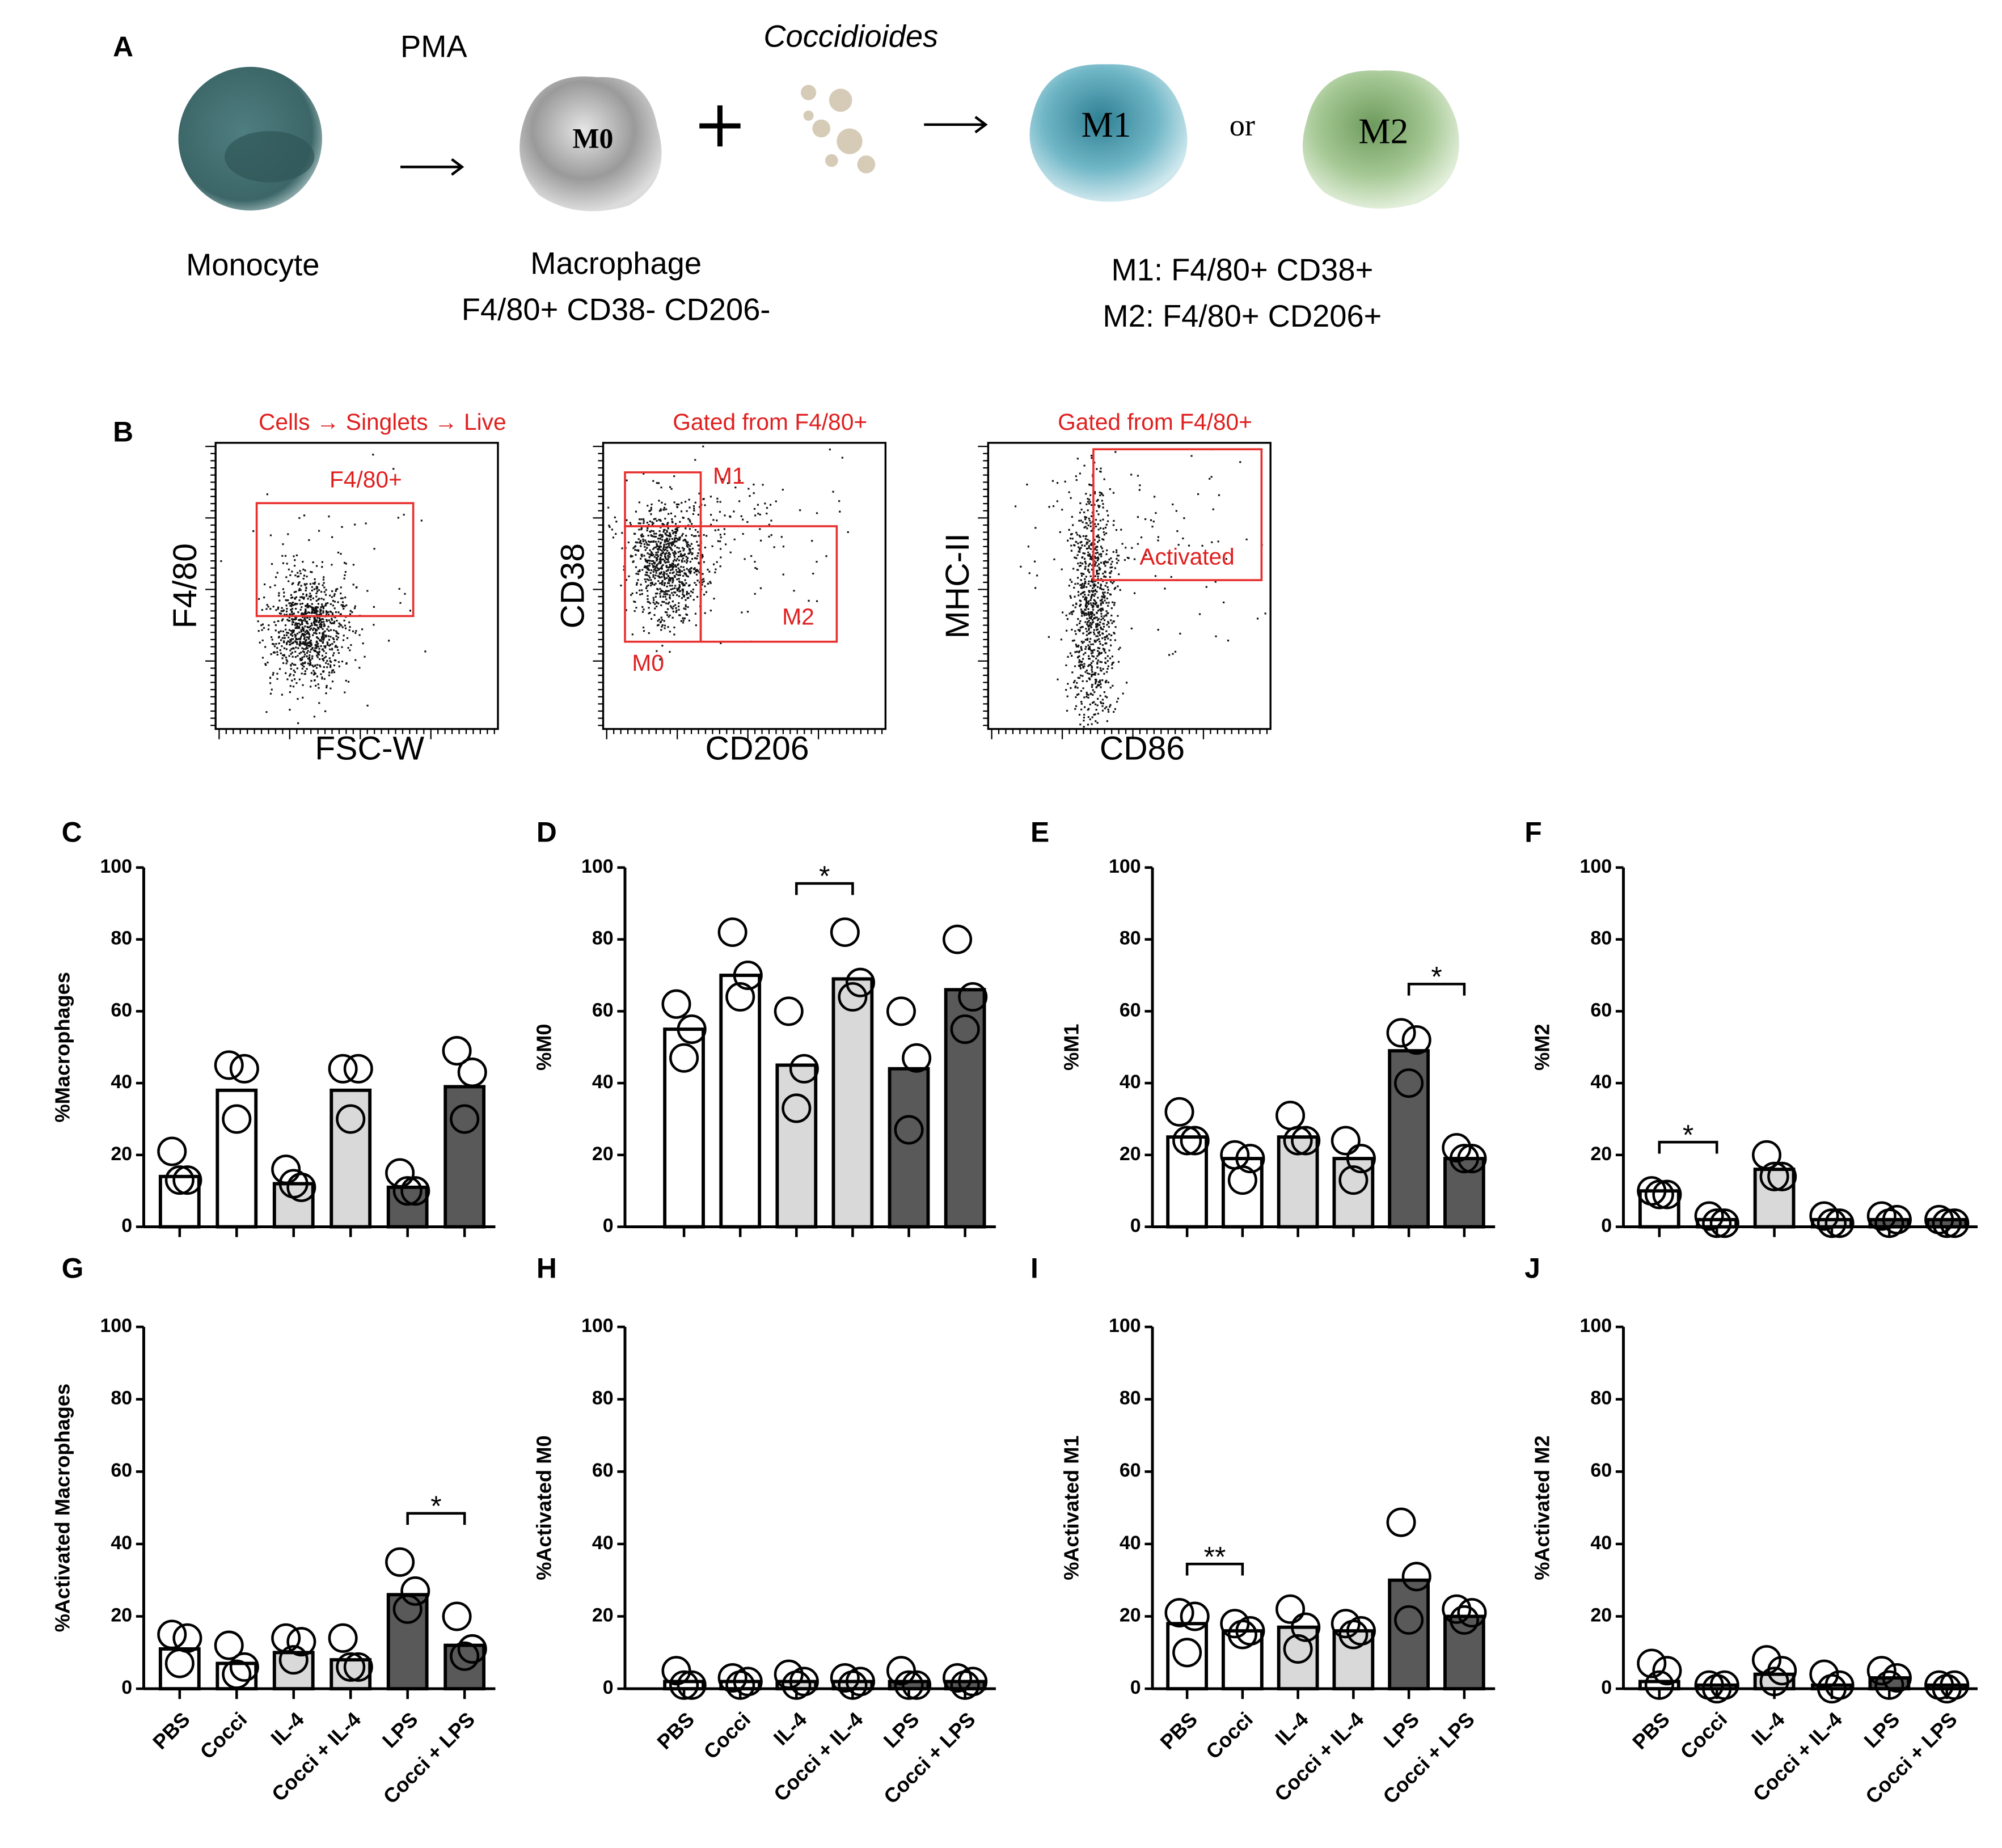  Describe the element at coordinates (543, 1507) in the screenshot. I see `y-axis-label: %Activated M0` at that location.